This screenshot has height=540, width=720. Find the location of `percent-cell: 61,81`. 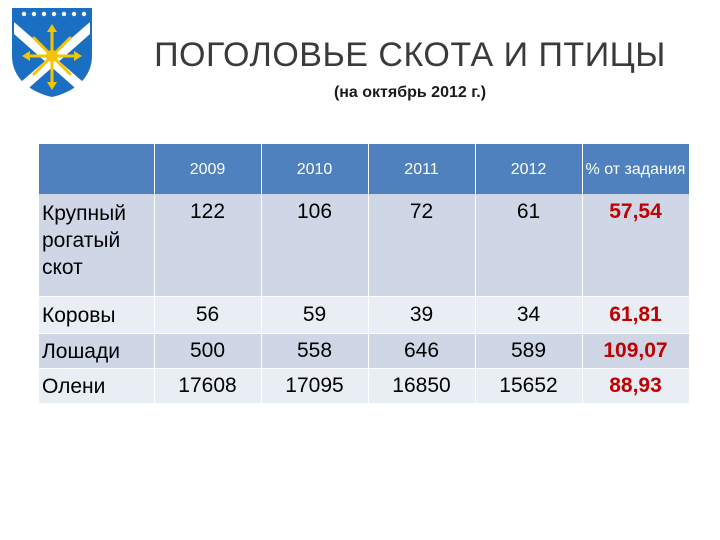

percent-cell: 61,81 is located at coordinates (636, 315).